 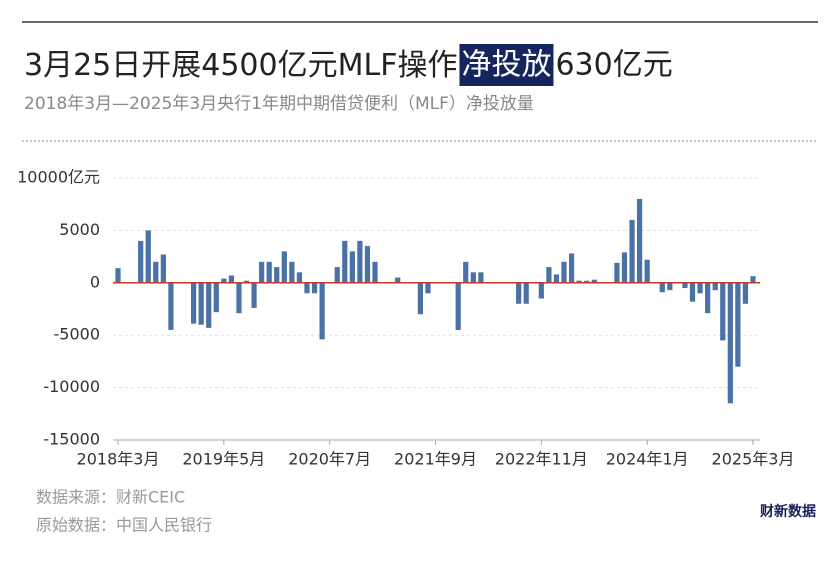 What do you see at coordinates (787, 511) in the screenshot?
I see `logo: 财新数据` at bounding box center [787, 511].